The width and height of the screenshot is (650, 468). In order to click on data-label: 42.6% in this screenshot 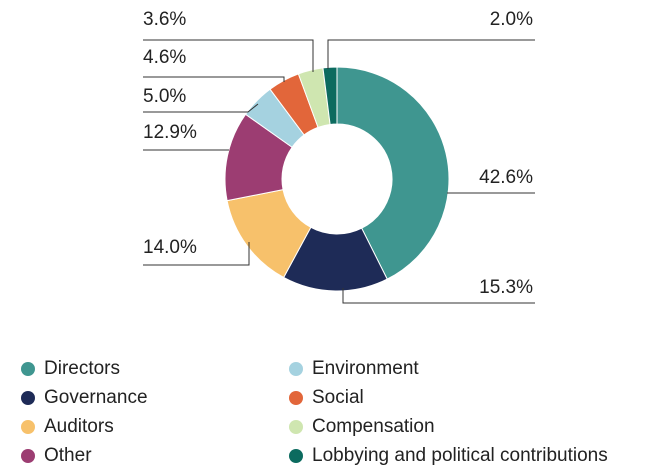, I will do `click(506, 177)`.